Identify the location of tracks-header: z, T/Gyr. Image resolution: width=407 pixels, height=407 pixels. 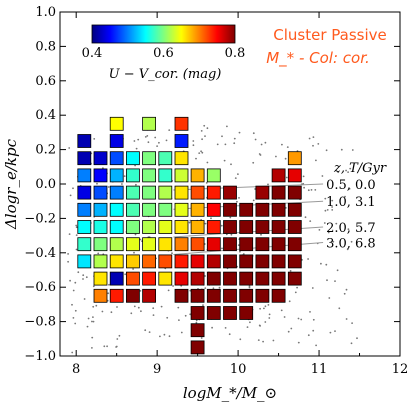
(360, 168).